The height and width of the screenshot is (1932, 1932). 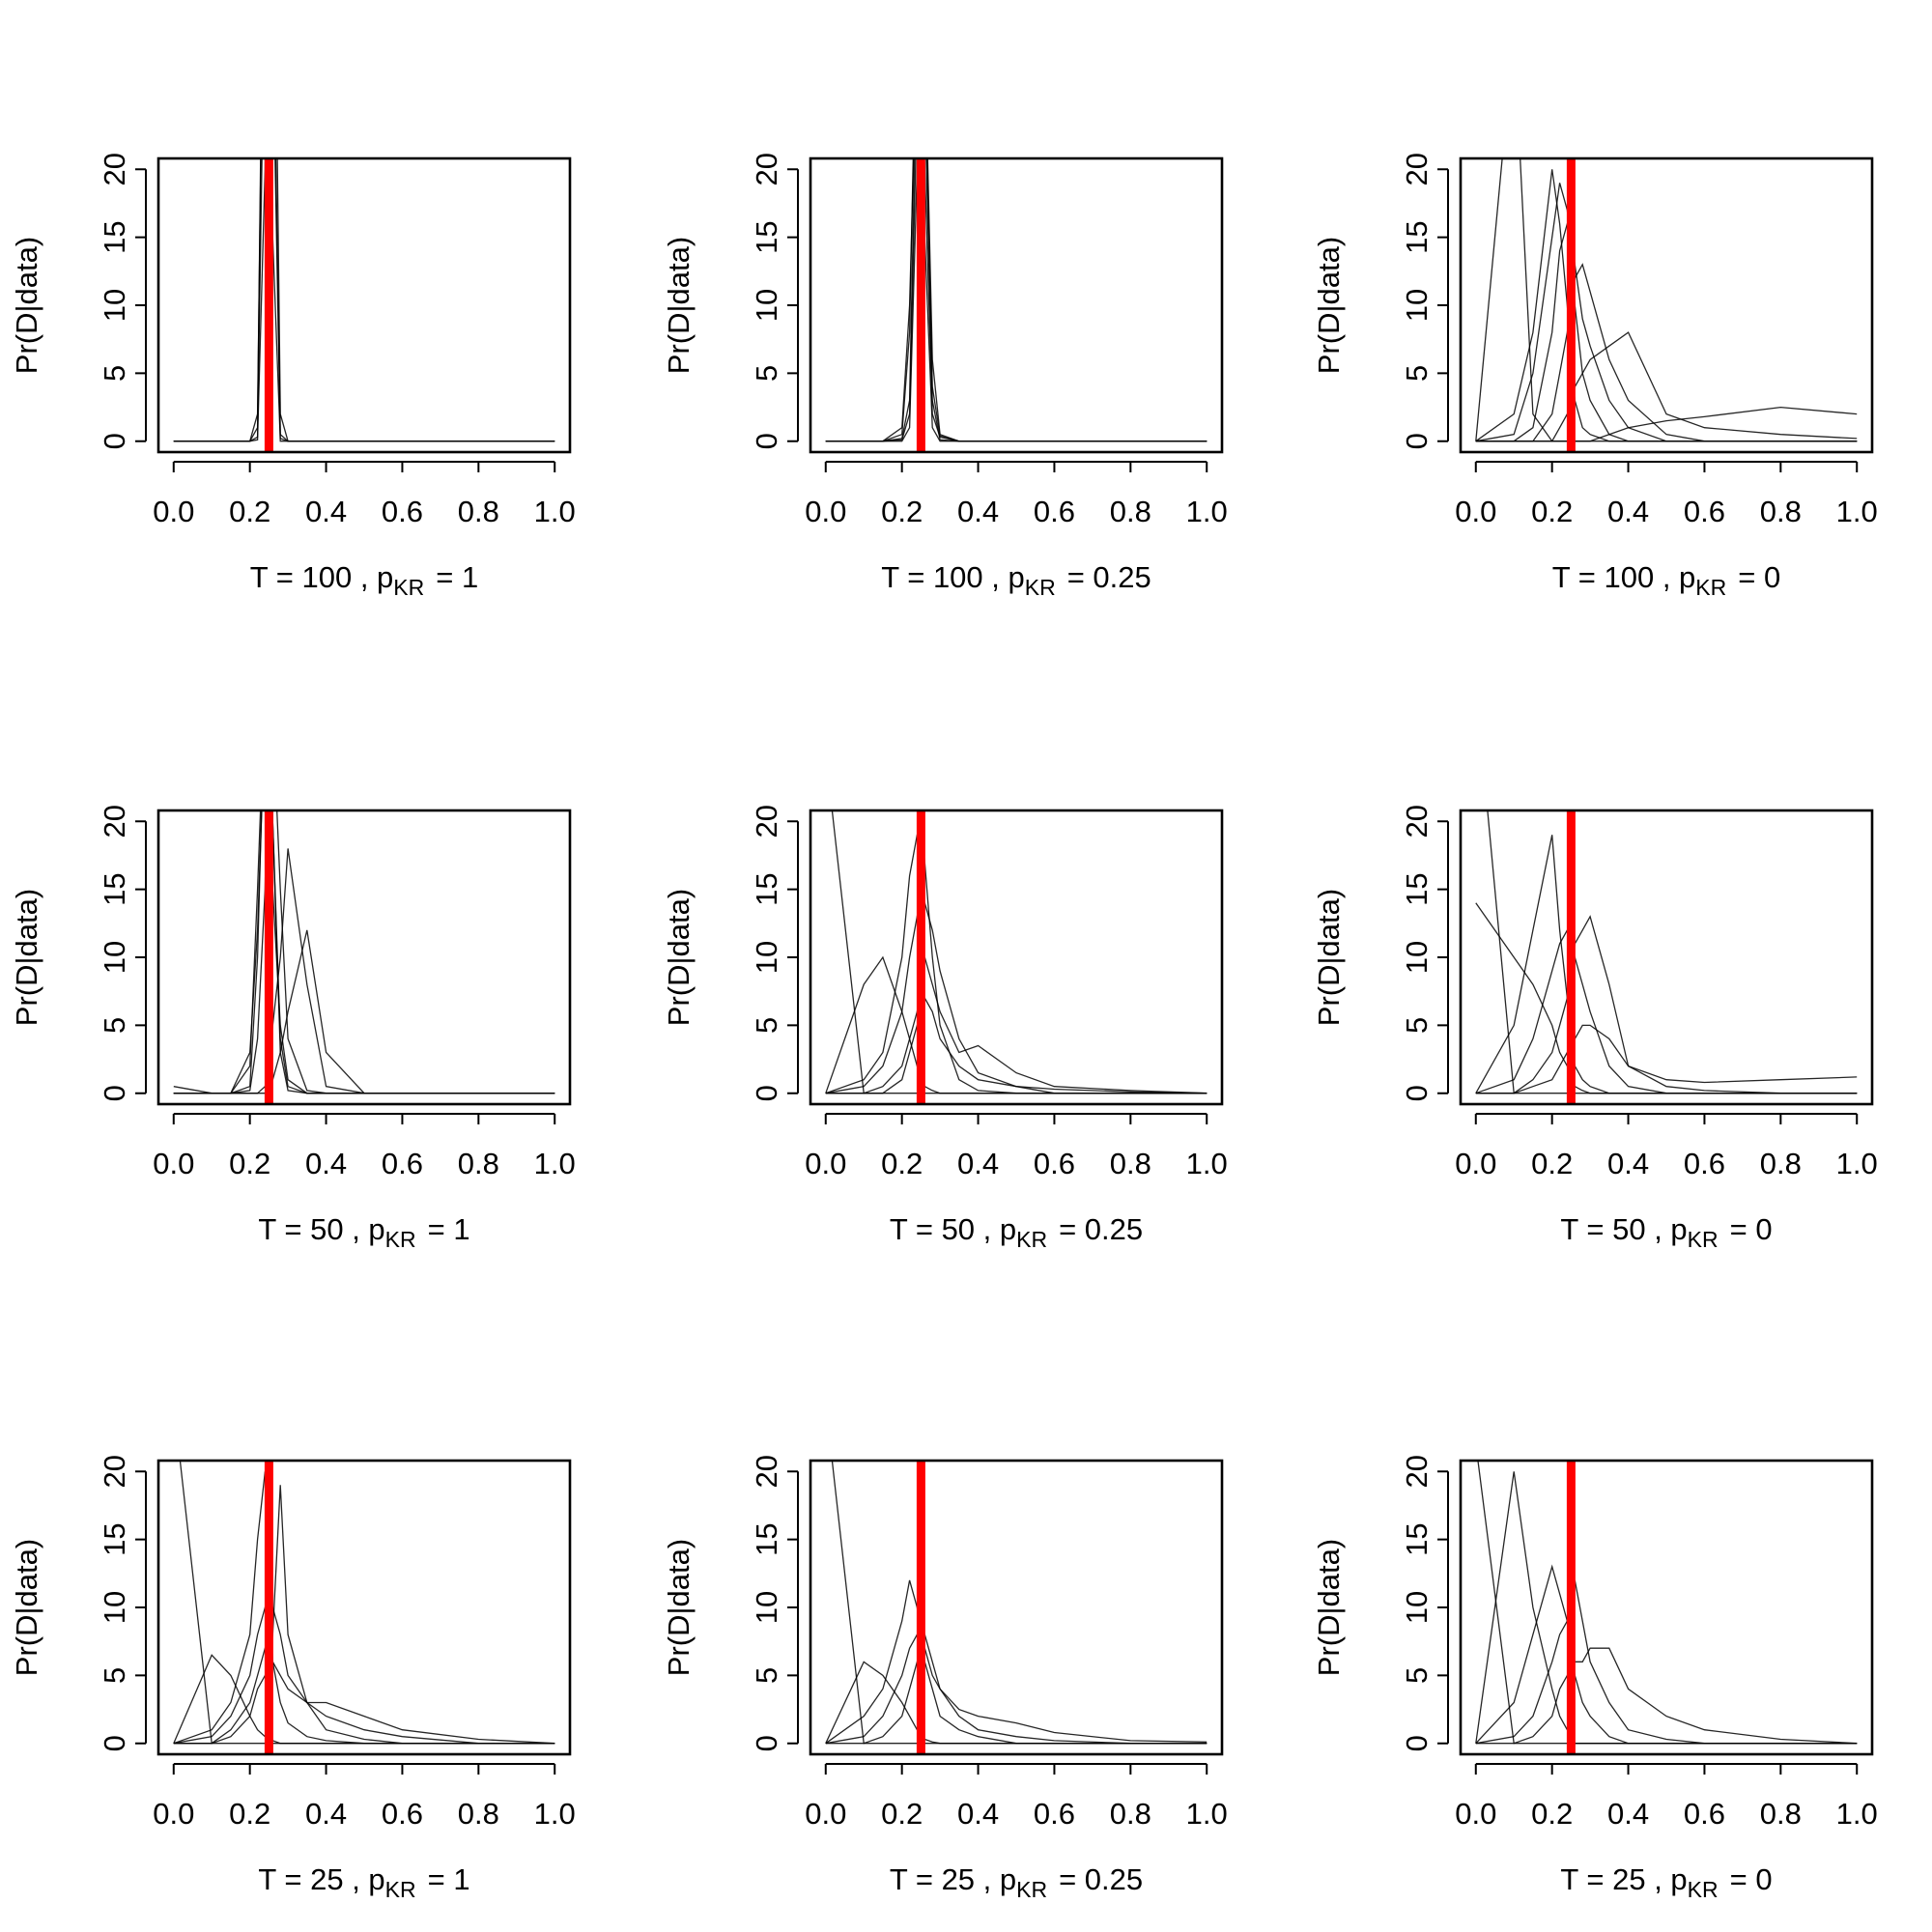 What do you see at coordinates (363, 1882) in the screenshot?
I see `x-axis-label: T = 25 , pKR = 1` at bounding box center [363, 1882].